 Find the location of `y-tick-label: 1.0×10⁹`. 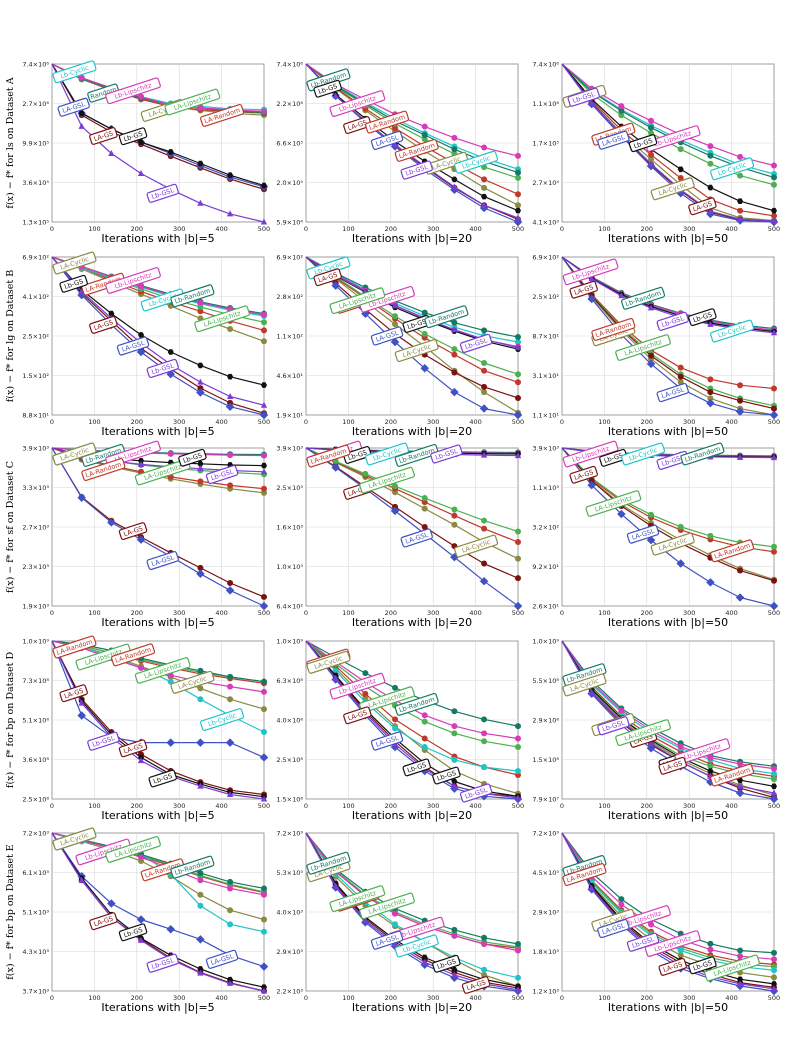

y-tick-label: 1.0×10⁹ is located at coordinates (545, 641).